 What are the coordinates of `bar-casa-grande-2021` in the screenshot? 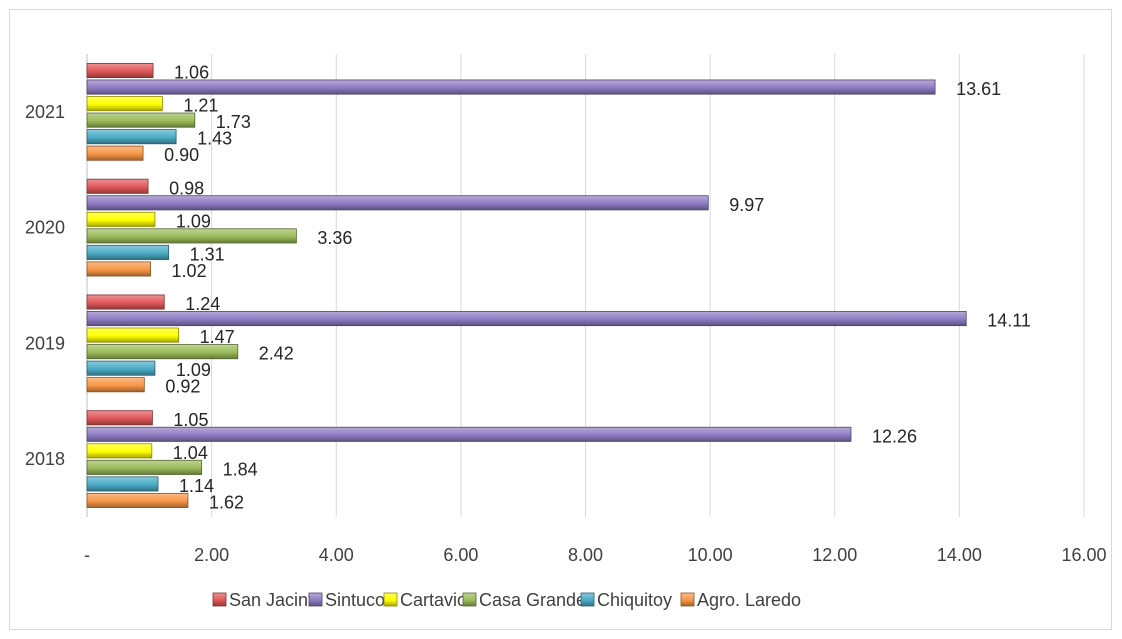 It's located at (141, 120).